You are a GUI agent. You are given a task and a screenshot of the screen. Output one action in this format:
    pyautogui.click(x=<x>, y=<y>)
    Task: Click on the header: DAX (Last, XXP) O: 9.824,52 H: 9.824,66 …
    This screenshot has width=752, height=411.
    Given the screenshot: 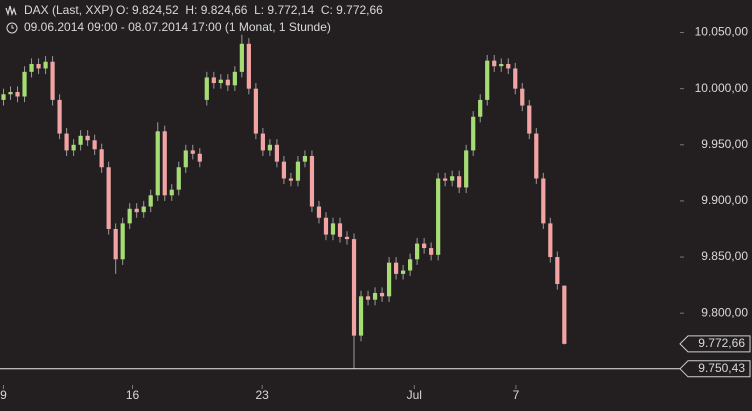 What is the action you would take?
    pyautogui.click(x=194, y=18)
    